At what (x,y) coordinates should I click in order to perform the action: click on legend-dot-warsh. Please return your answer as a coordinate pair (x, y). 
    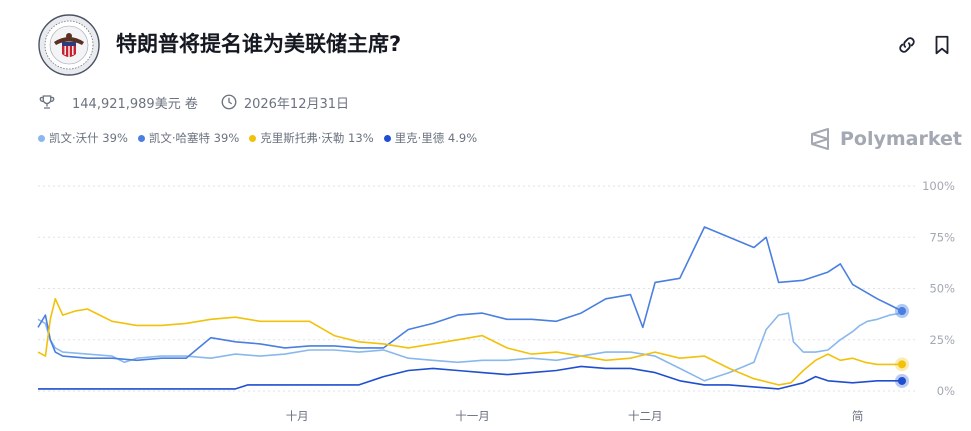
    Looking at the image, I should click on (41, 138).